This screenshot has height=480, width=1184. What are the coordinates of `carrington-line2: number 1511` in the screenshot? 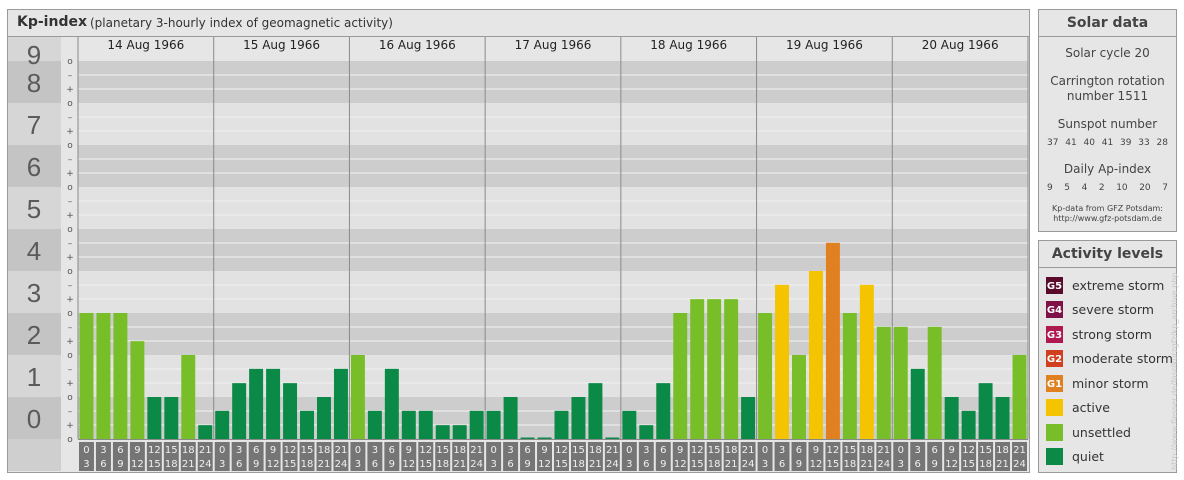 It's located at (1107, 96).